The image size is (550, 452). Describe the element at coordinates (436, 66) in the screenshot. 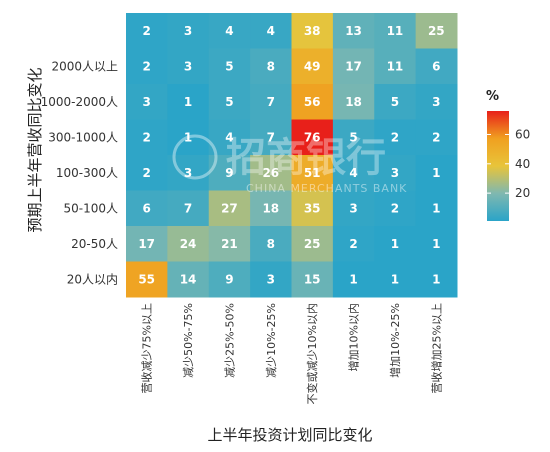

I see `cell-value-label: 6` at that location.